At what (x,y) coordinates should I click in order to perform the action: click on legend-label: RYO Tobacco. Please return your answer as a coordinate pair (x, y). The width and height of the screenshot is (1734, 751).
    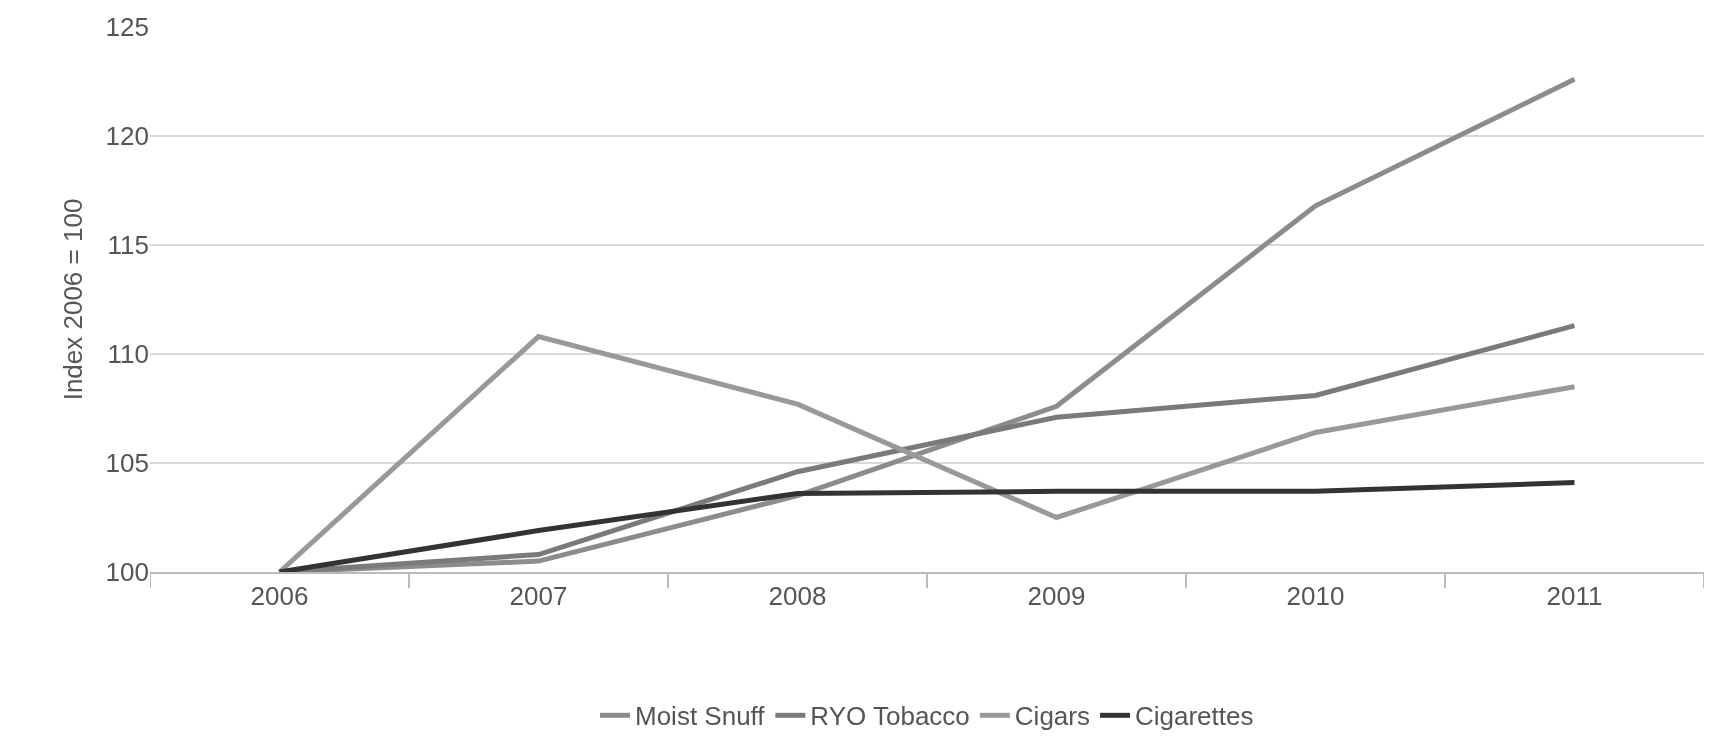
    Looking at the image, I should click on (890, 716).